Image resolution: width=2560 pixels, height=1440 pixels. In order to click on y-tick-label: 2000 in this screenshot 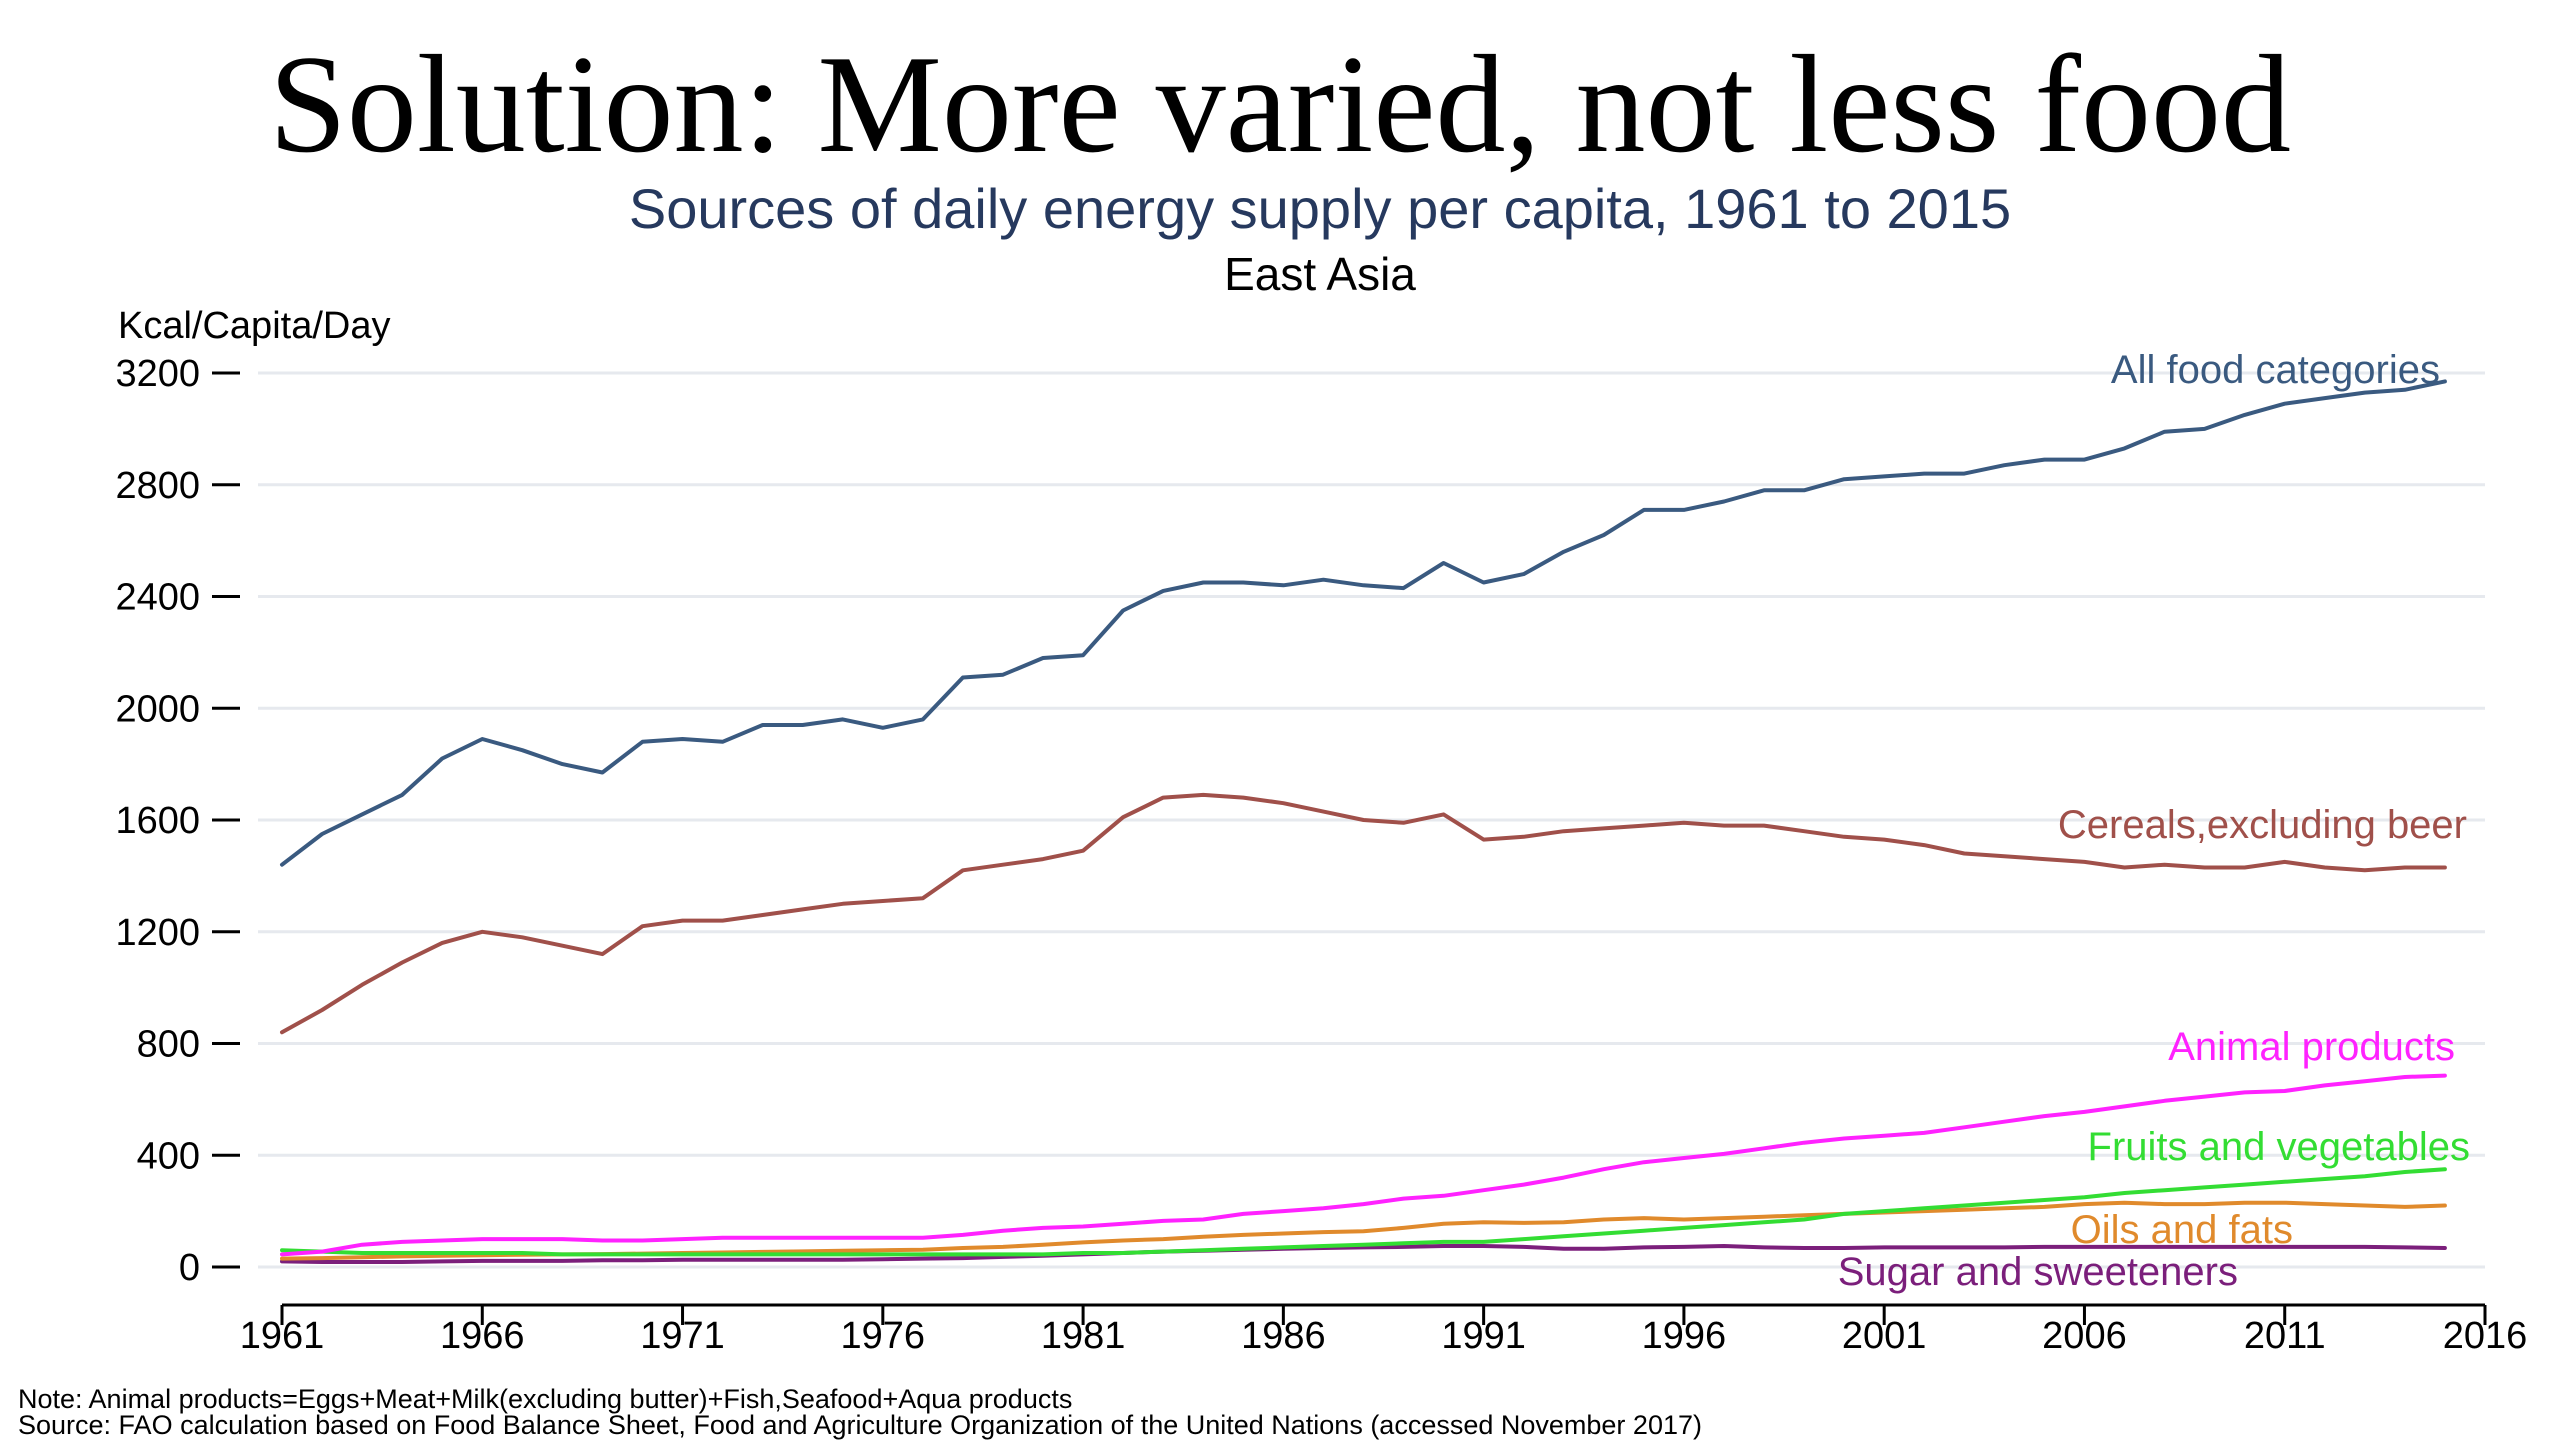, I will do `click(157, 709)`.